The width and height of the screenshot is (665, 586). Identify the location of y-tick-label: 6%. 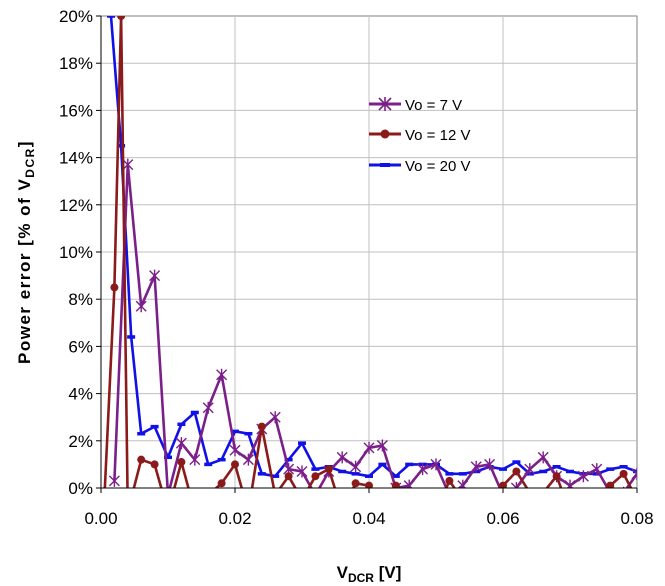
(80, 346).